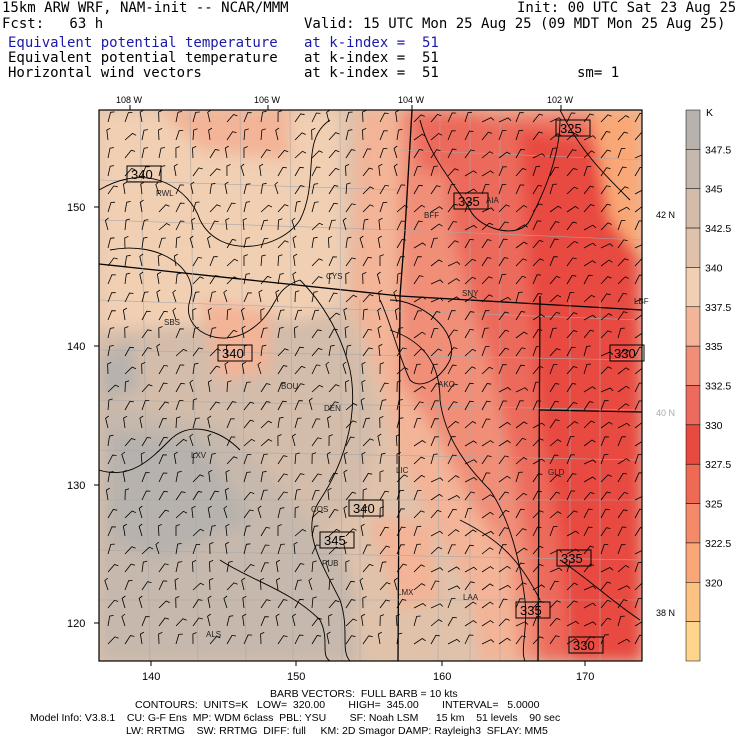 This screenshot has height=740, width=740. Describe the element at coordinates (714, 505) in the screenshot. I see `colorbar-tick-label: 325` at that location.